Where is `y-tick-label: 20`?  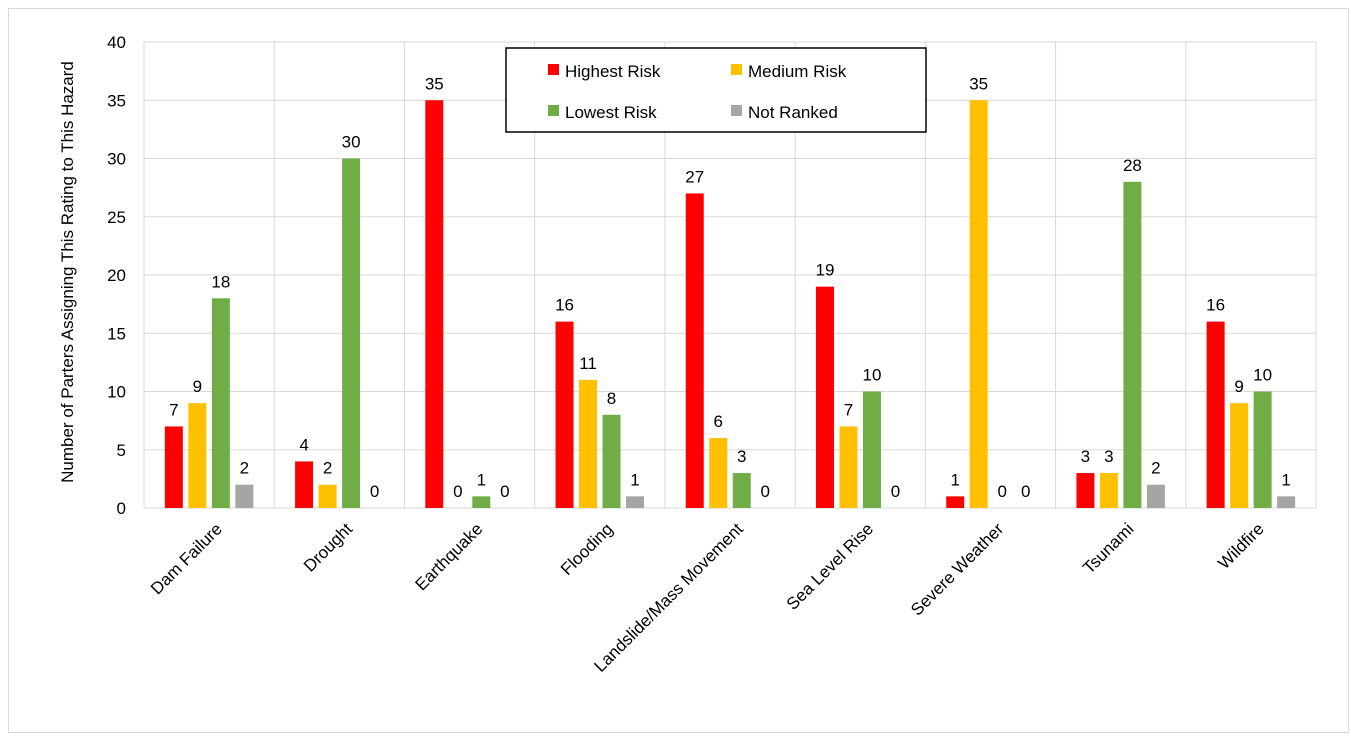 y-tick-label: 20 is located at coordinates (116, 275).